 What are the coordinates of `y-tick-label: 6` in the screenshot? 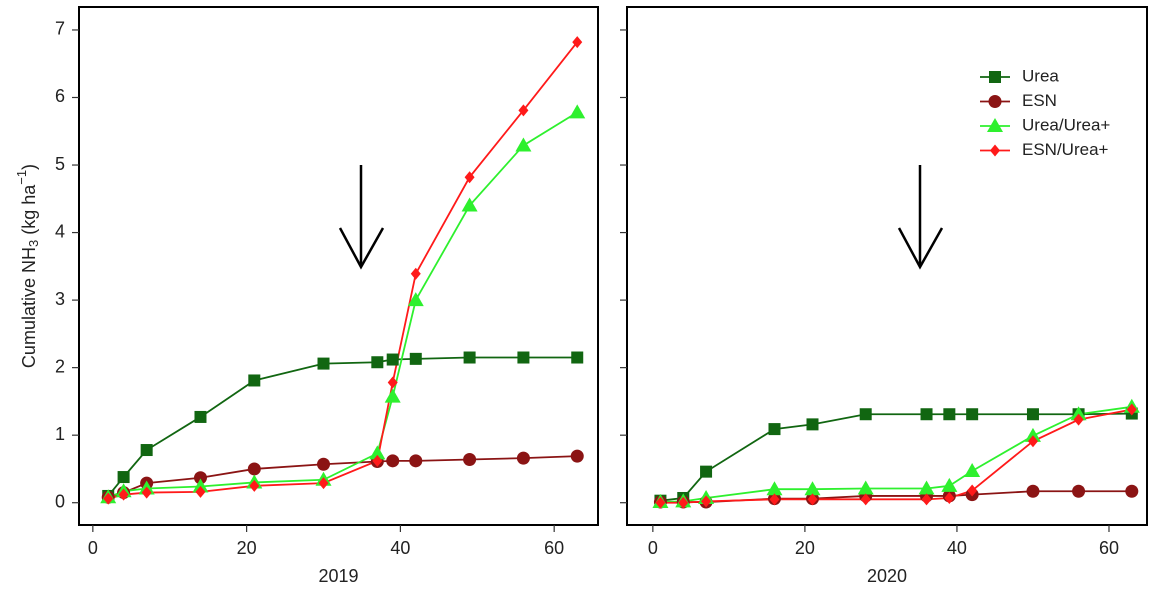 It's located at (60, 96).